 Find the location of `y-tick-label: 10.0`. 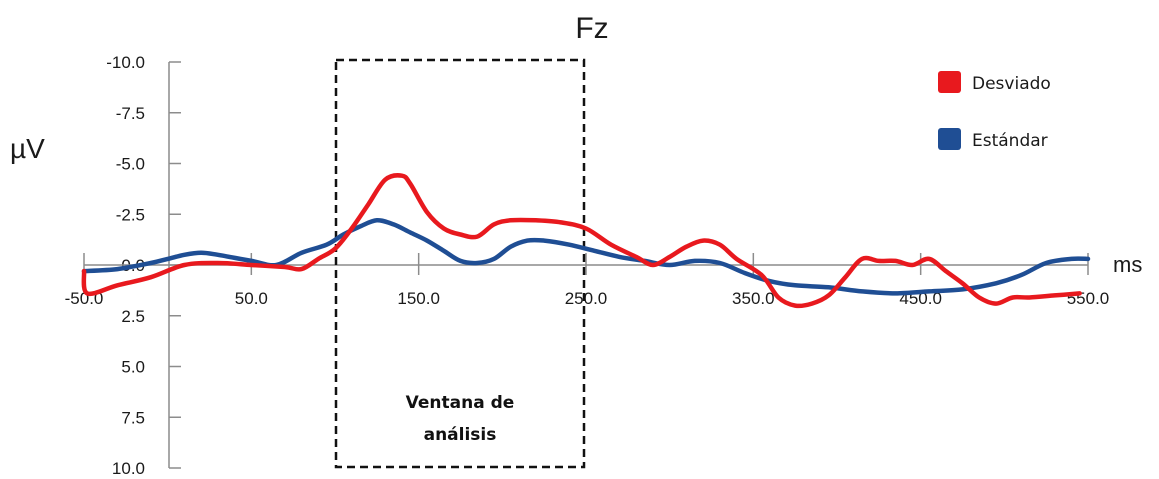

y-tick-label: 10.0 is located at coordinates (128, 468).